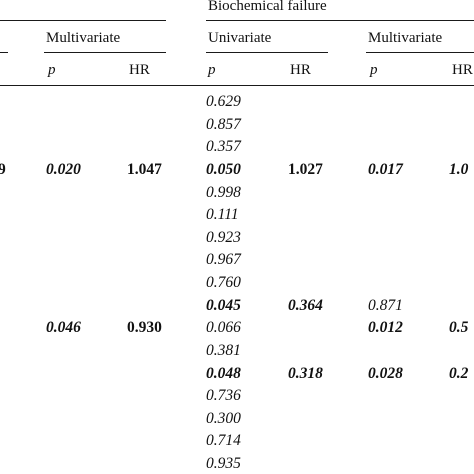 The image size is (474, 474). What do you see at coordinates (462, 70) in the screenshot?
I see `column-header-right-hr: HR` at bounding box center [462, 70].